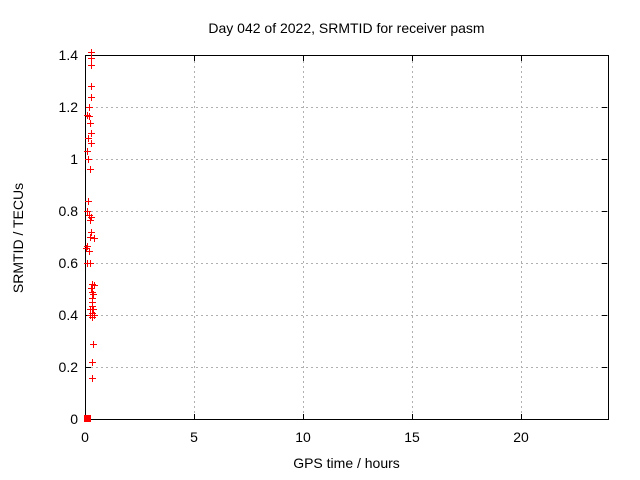 The height and width of the screenshot is (480, 640). What do you see at coordinates (346, 463) in the screenshot?
I see `x-axis-label: GPS time / hours` at bounding box center [346, 463].